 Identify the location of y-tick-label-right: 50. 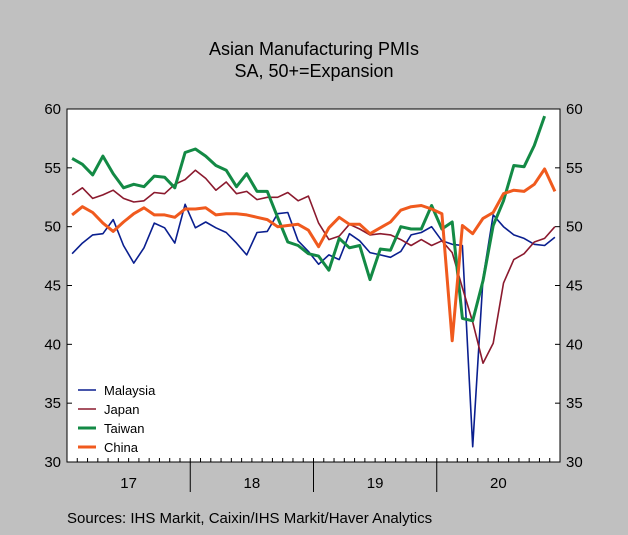
(574, 227).